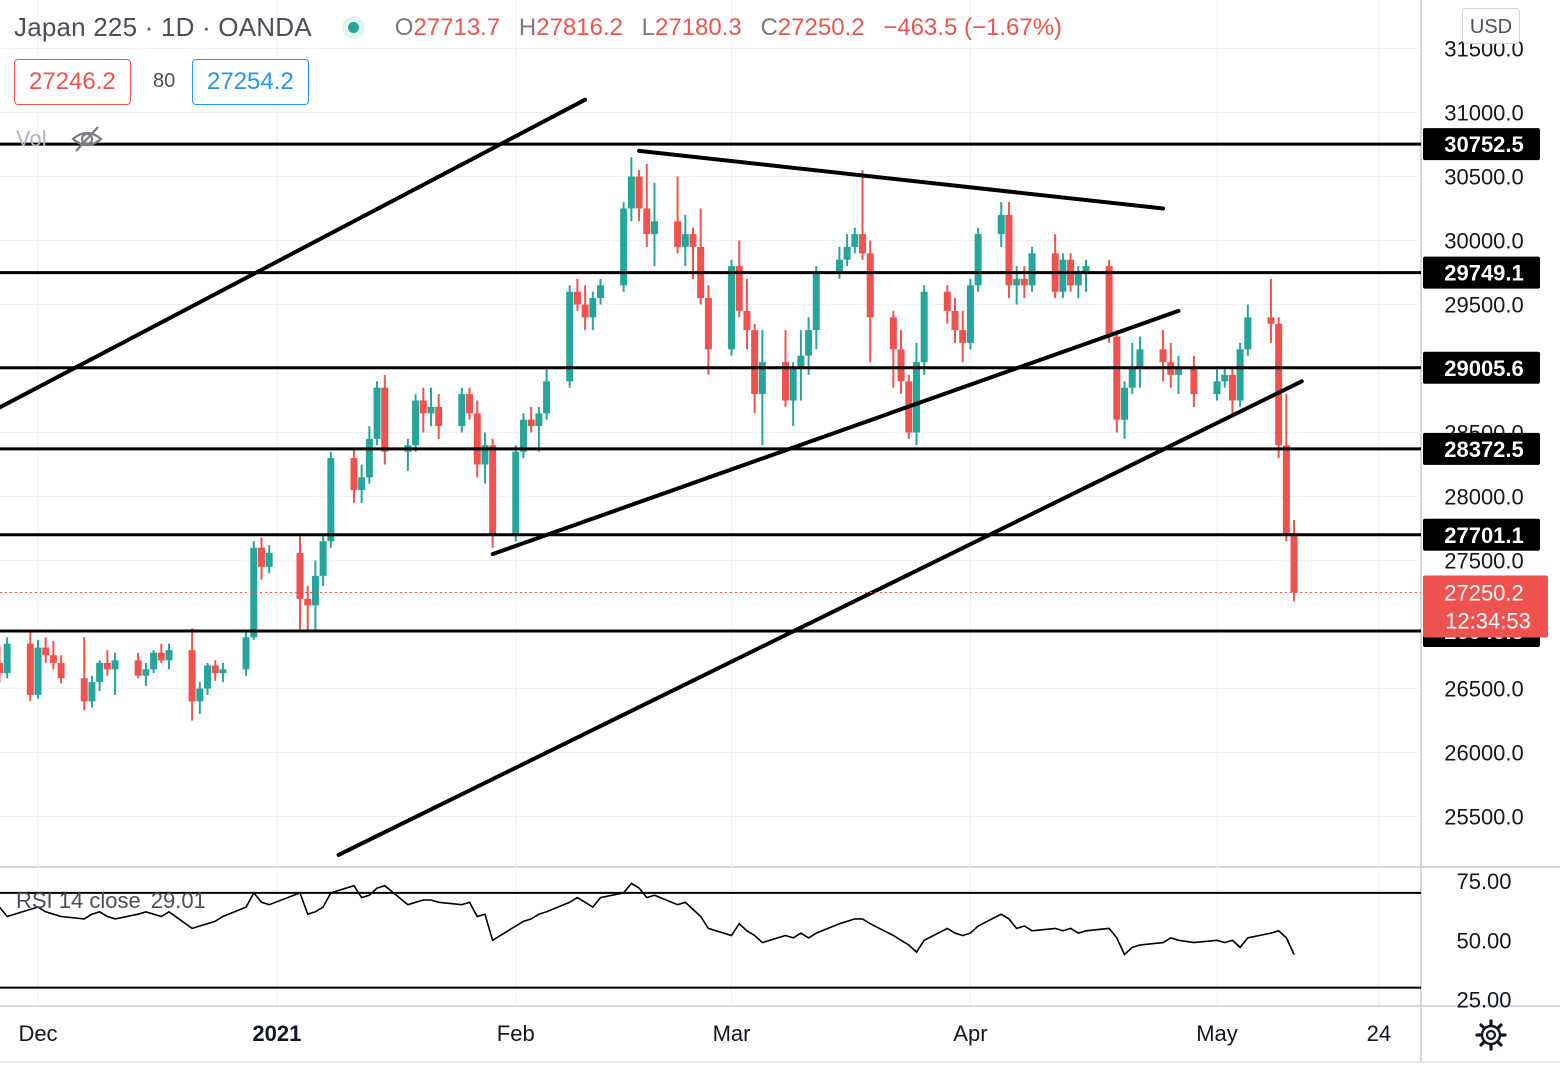 The height and width of the screenshot is (1072, 1560). I want to click on y-tick-label: 31000.0, so click(1484, 113).